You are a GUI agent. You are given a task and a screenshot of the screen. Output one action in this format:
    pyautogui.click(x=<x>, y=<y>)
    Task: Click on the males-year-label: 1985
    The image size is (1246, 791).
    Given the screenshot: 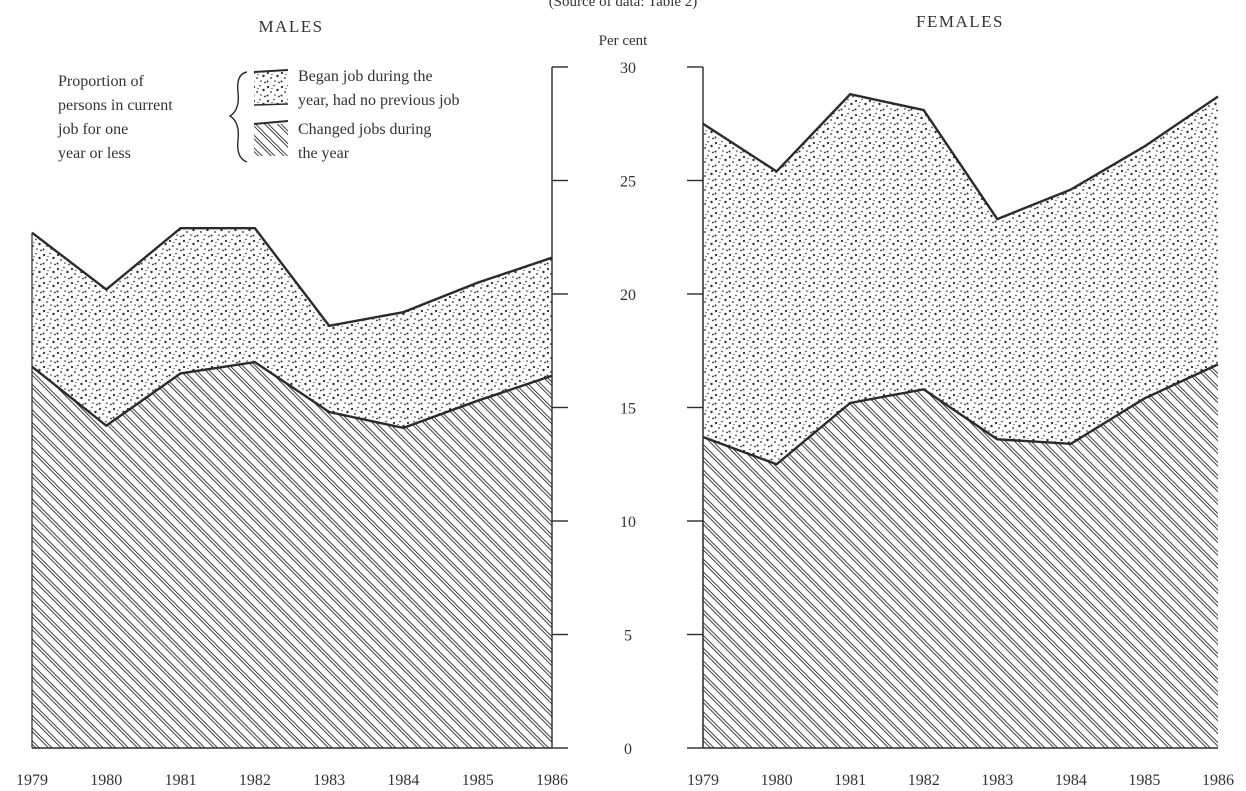 What is the action you would take?
    pyautogui.click(x=478, y=780)
    